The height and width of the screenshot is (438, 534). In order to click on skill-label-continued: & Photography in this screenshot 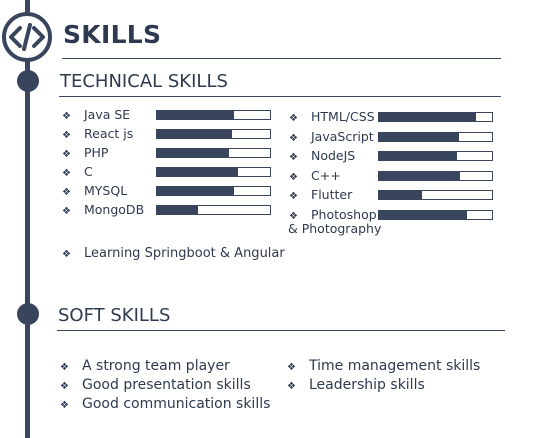, I will do `click(335, 228)`.